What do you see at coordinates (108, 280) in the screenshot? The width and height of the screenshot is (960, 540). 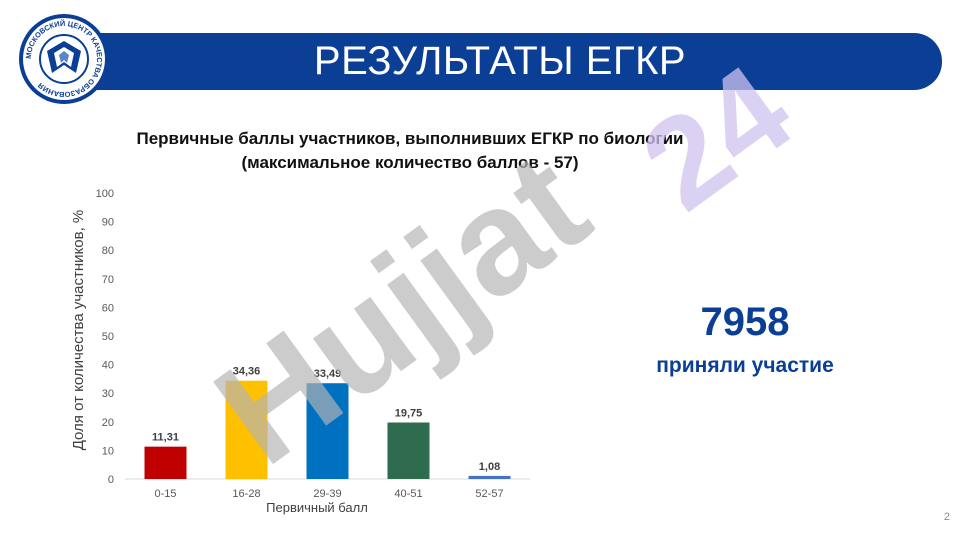 I see `y-tick-label: 70` at bounding box center [108, 280].